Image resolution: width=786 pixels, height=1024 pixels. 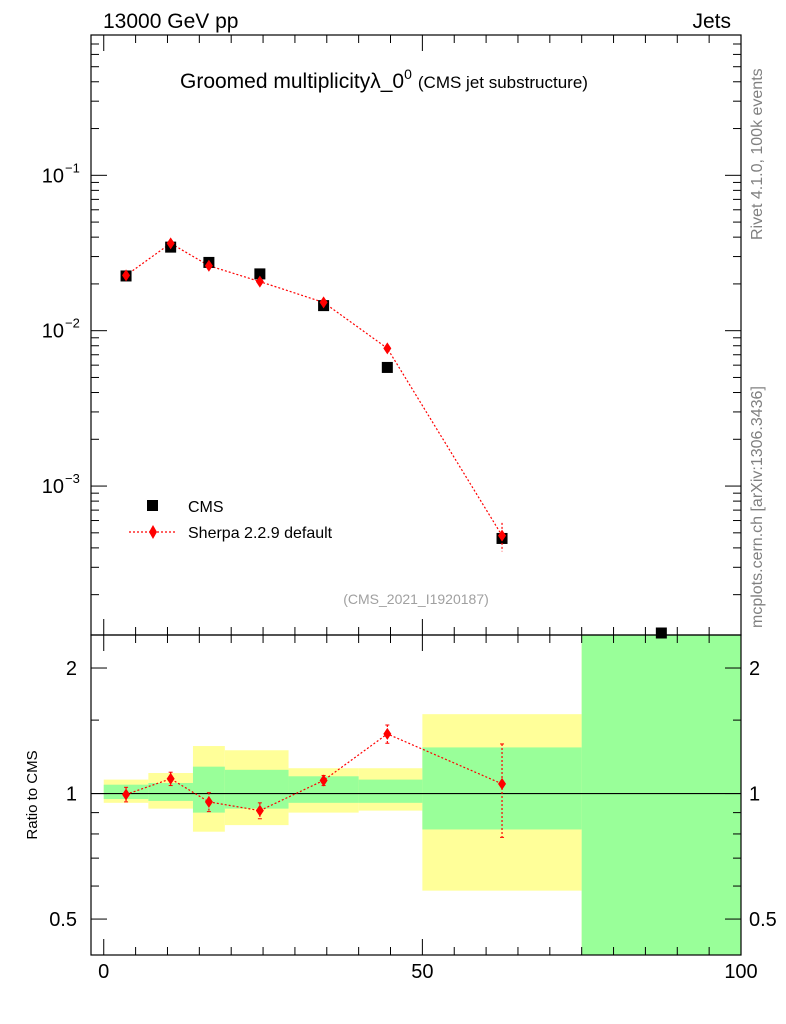 What do you see at coordinates (71, 669) in the screenshot?
I see `ratio-y-tick-label-left-2: 2` at bounding box center [71, 669].